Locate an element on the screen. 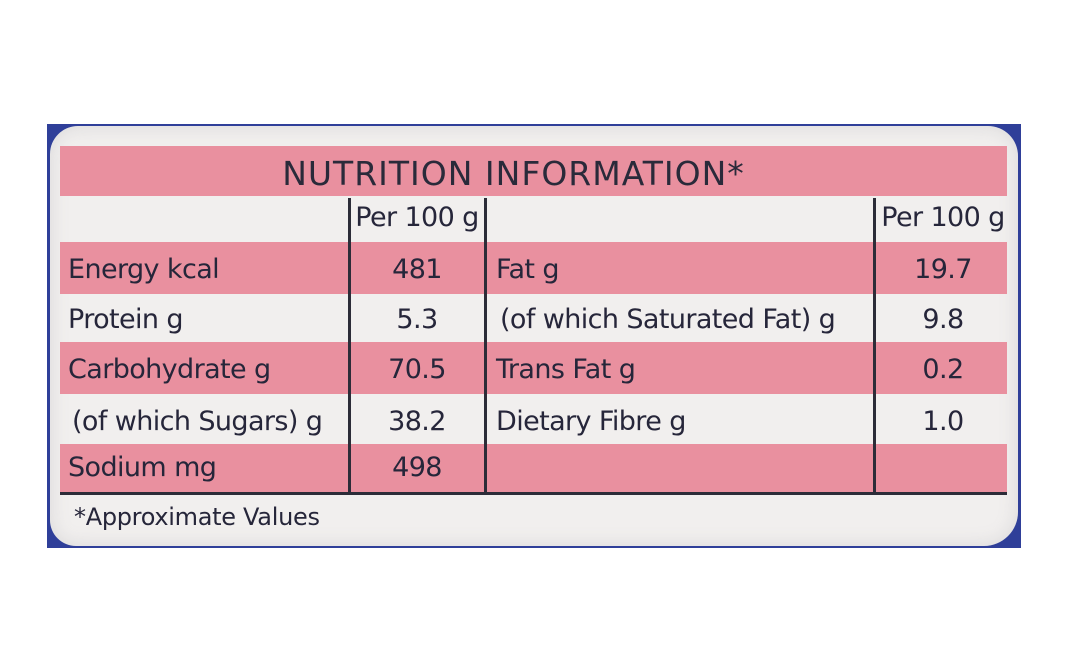  nutrient-value: 481 is located at coordinates (417, 269).